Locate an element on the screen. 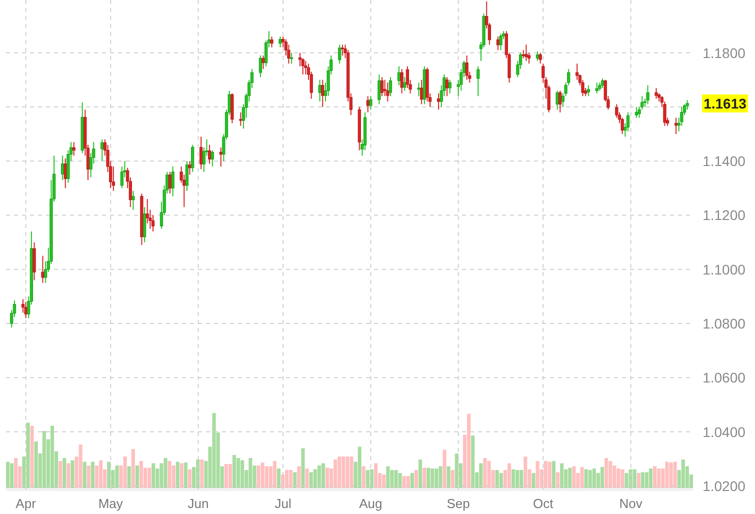 The image size is (755, 514). x-tick-label: Sep is located at coordinates (458, 503).